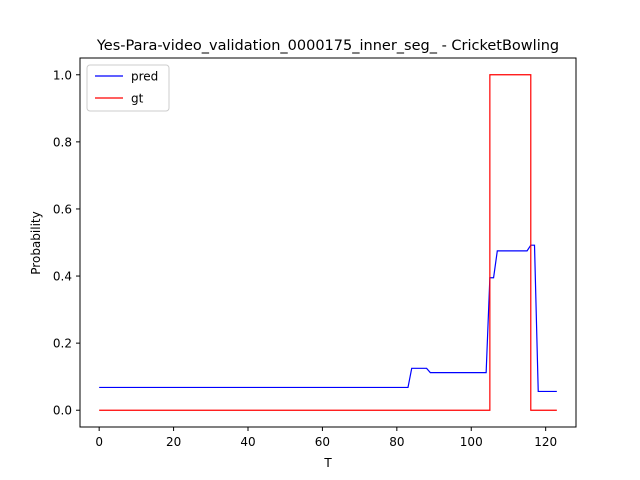 This screenshot has height=480, width=640. Describe the element at coordinates (62, 411) in the screenshot. I see `y-tick-label: 0.0` at that location.